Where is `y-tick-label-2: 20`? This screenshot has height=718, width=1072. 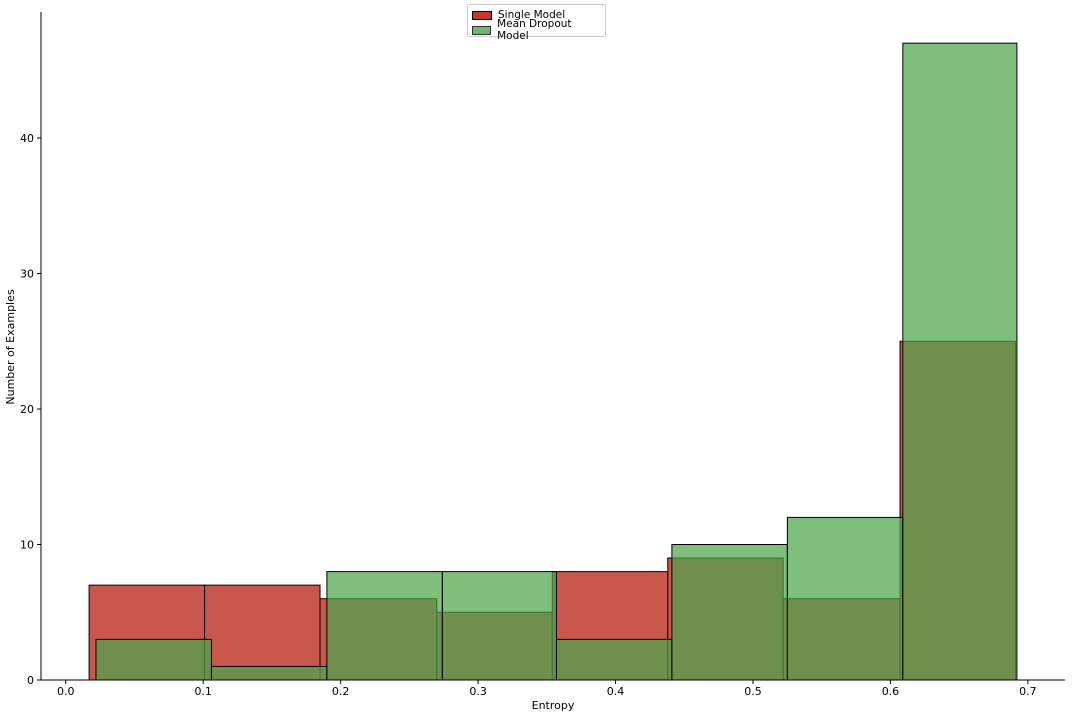 y-tick-label-2: 20 is located at coordinates (27, 409).